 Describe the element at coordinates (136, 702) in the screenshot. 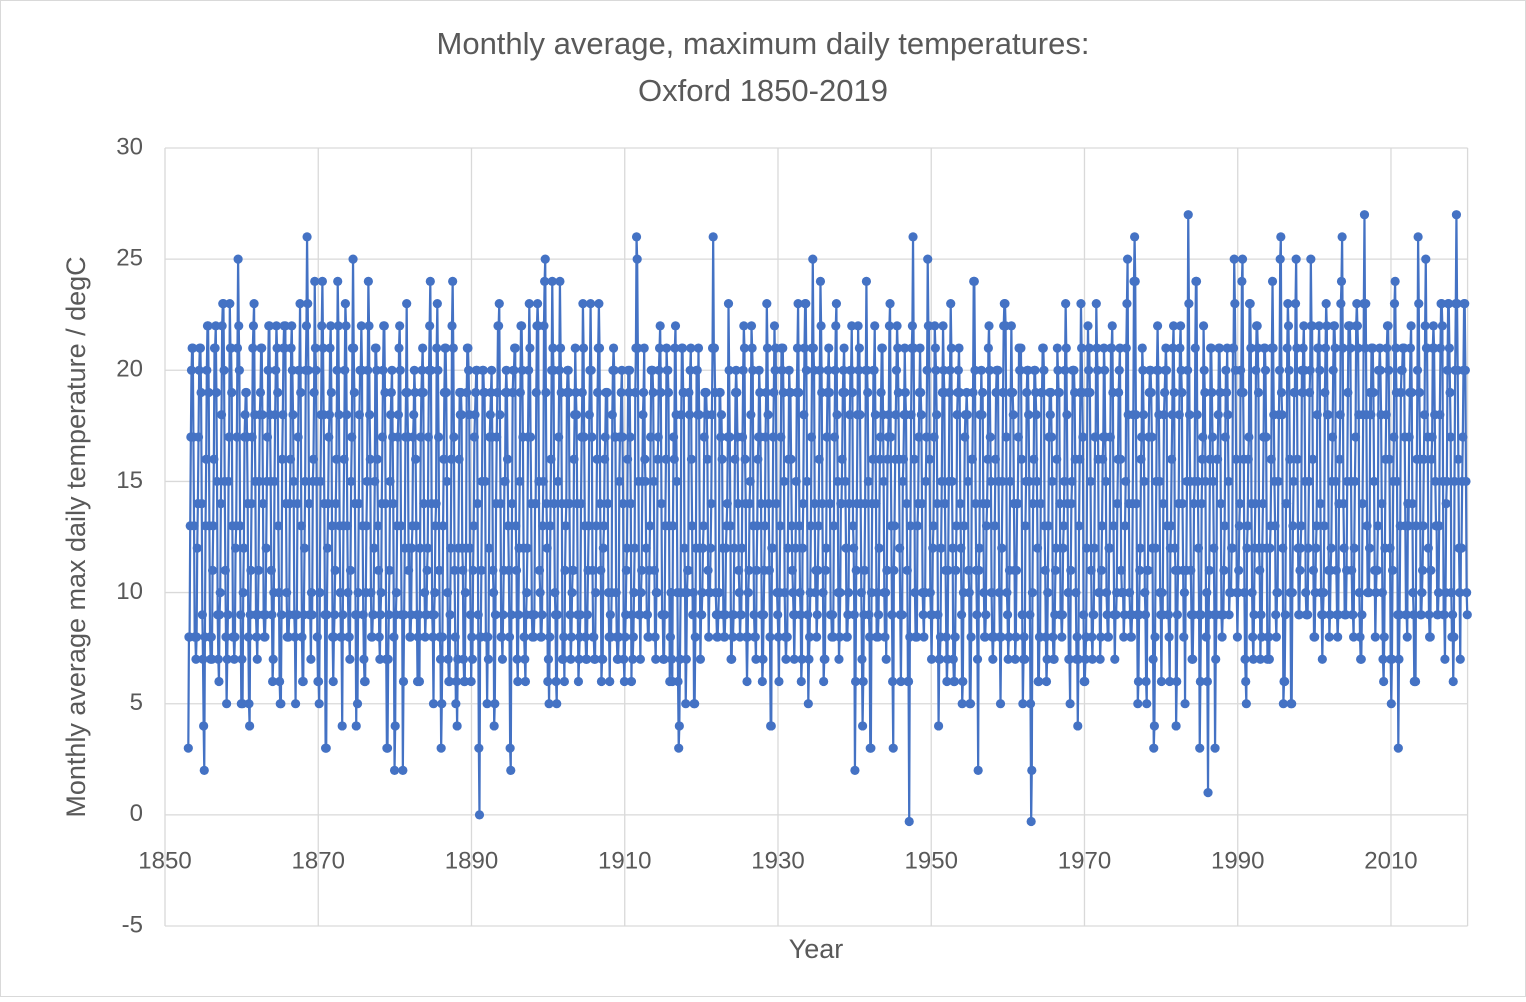

I see `y-tick-label: 5` at that location.